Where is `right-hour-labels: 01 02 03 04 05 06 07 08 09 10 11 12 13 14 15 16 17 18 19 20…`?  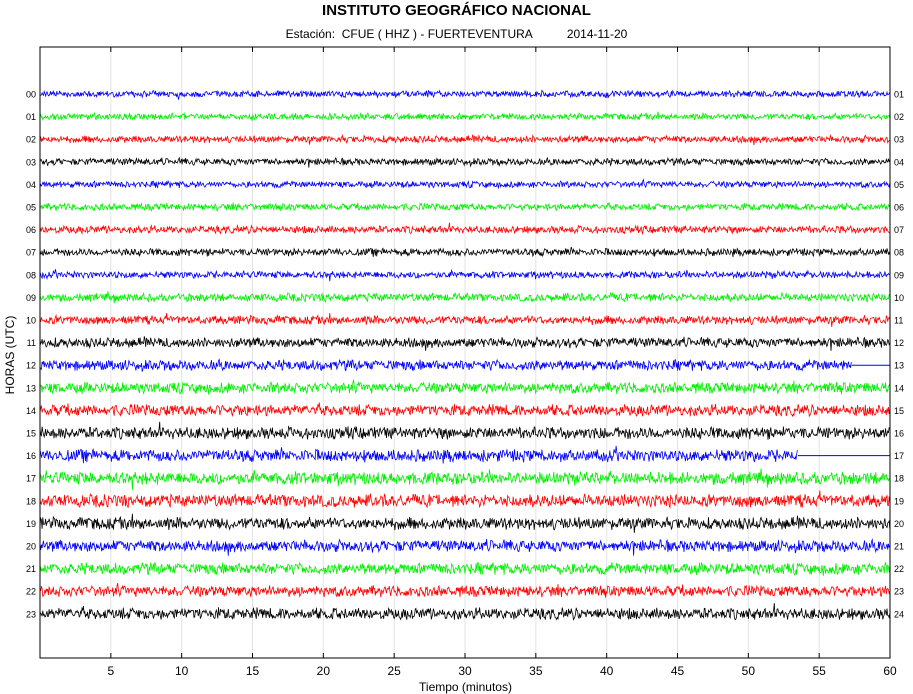 right-hour-labels: 01 02 03 04 05 06 07 08 09 10 11 12 13 14 15 16 17 18 19 20… is located at coordinates (899, 355).